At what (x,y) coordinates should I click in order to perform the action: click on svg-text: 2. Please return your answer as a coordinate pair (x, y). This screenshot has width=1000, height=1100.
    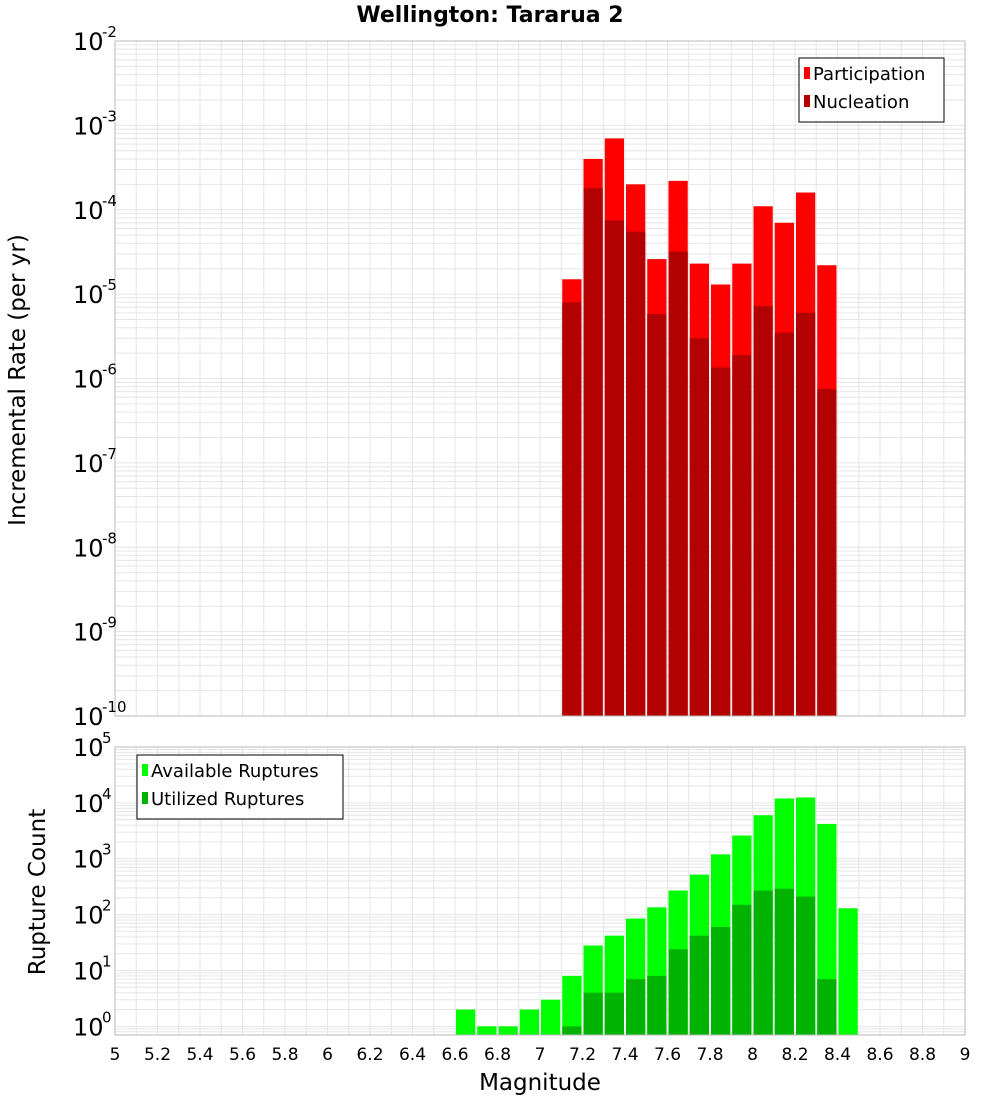
    Looking at the image, I should click on (107, 906).